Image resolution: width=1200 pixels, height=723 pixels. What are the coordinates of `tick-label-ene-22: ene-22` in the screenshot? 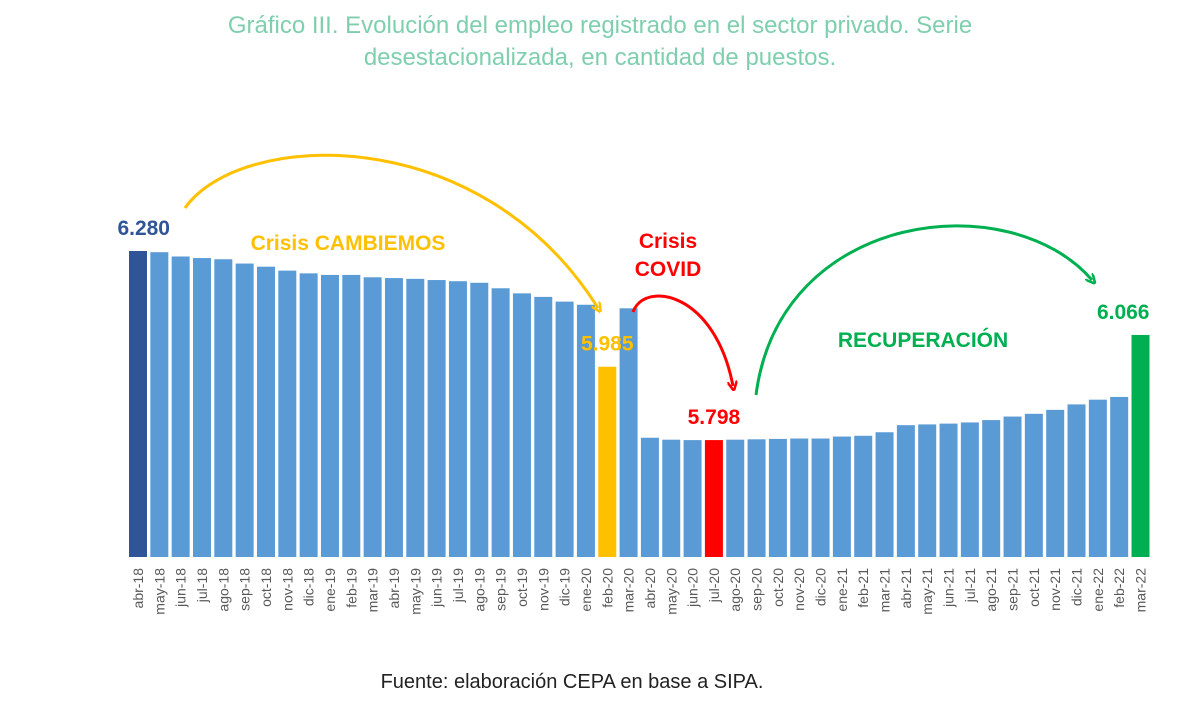 It's located at (1098, 590).